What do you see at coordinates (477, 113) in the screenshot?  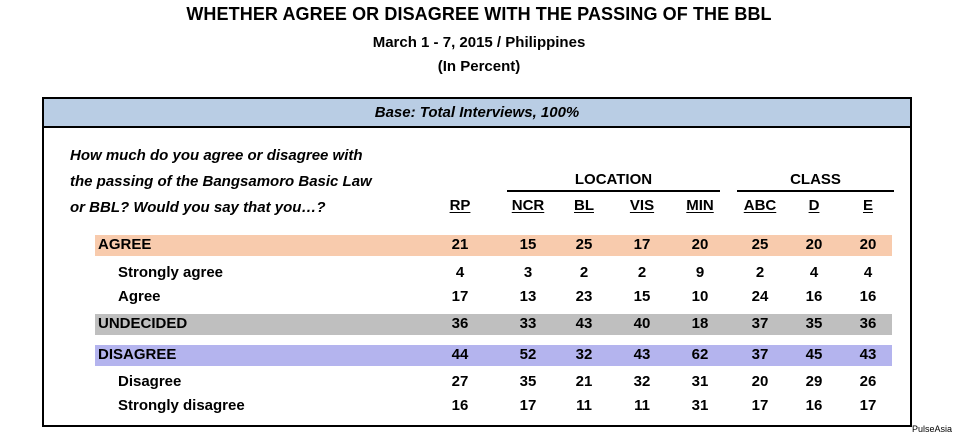 I see `base-row: Base: Total Interviews, 100%` at bounding box center [477, 113].